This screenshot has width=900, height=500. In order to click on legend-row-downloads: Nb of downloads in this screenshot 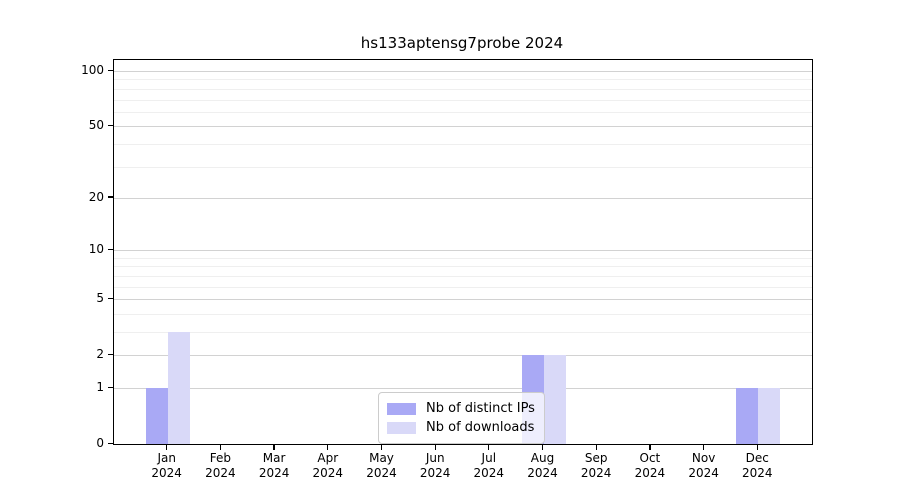, I will do `click(461, 427)`.